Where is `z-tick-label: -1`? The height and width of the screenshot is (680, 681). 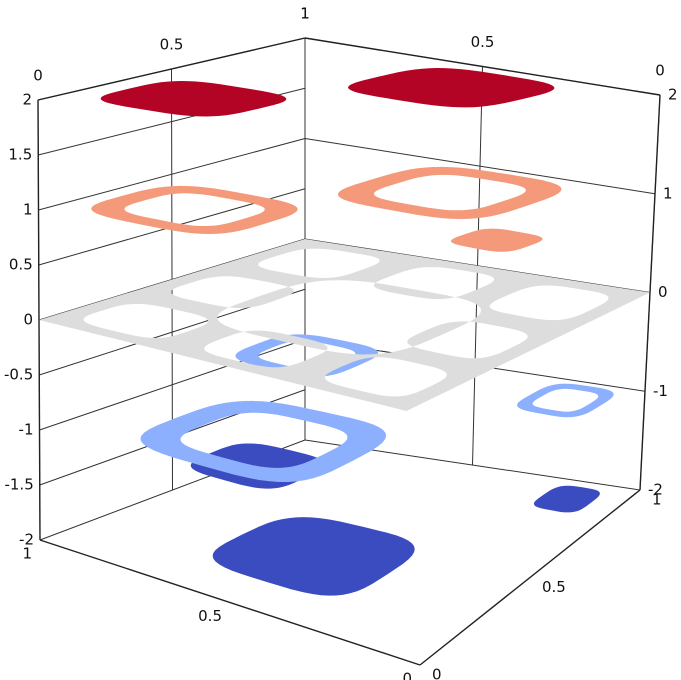
z-tick-label: -1 is located at coordinates (26, 430).